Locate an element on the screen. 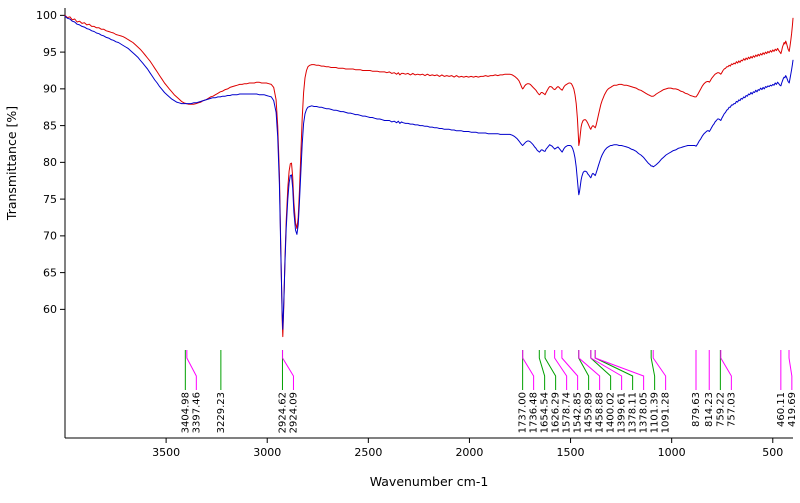 The height and width of the screenshot is (503, 800). x-tick-label: 500 is located at coordinates (772, 452).